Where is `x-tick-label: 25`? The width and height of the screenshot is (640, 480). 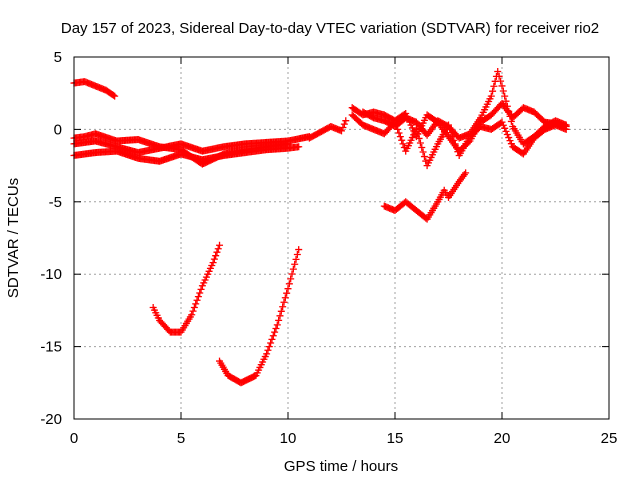
x-tick-label: 25 is located at coordinates (609, 438).